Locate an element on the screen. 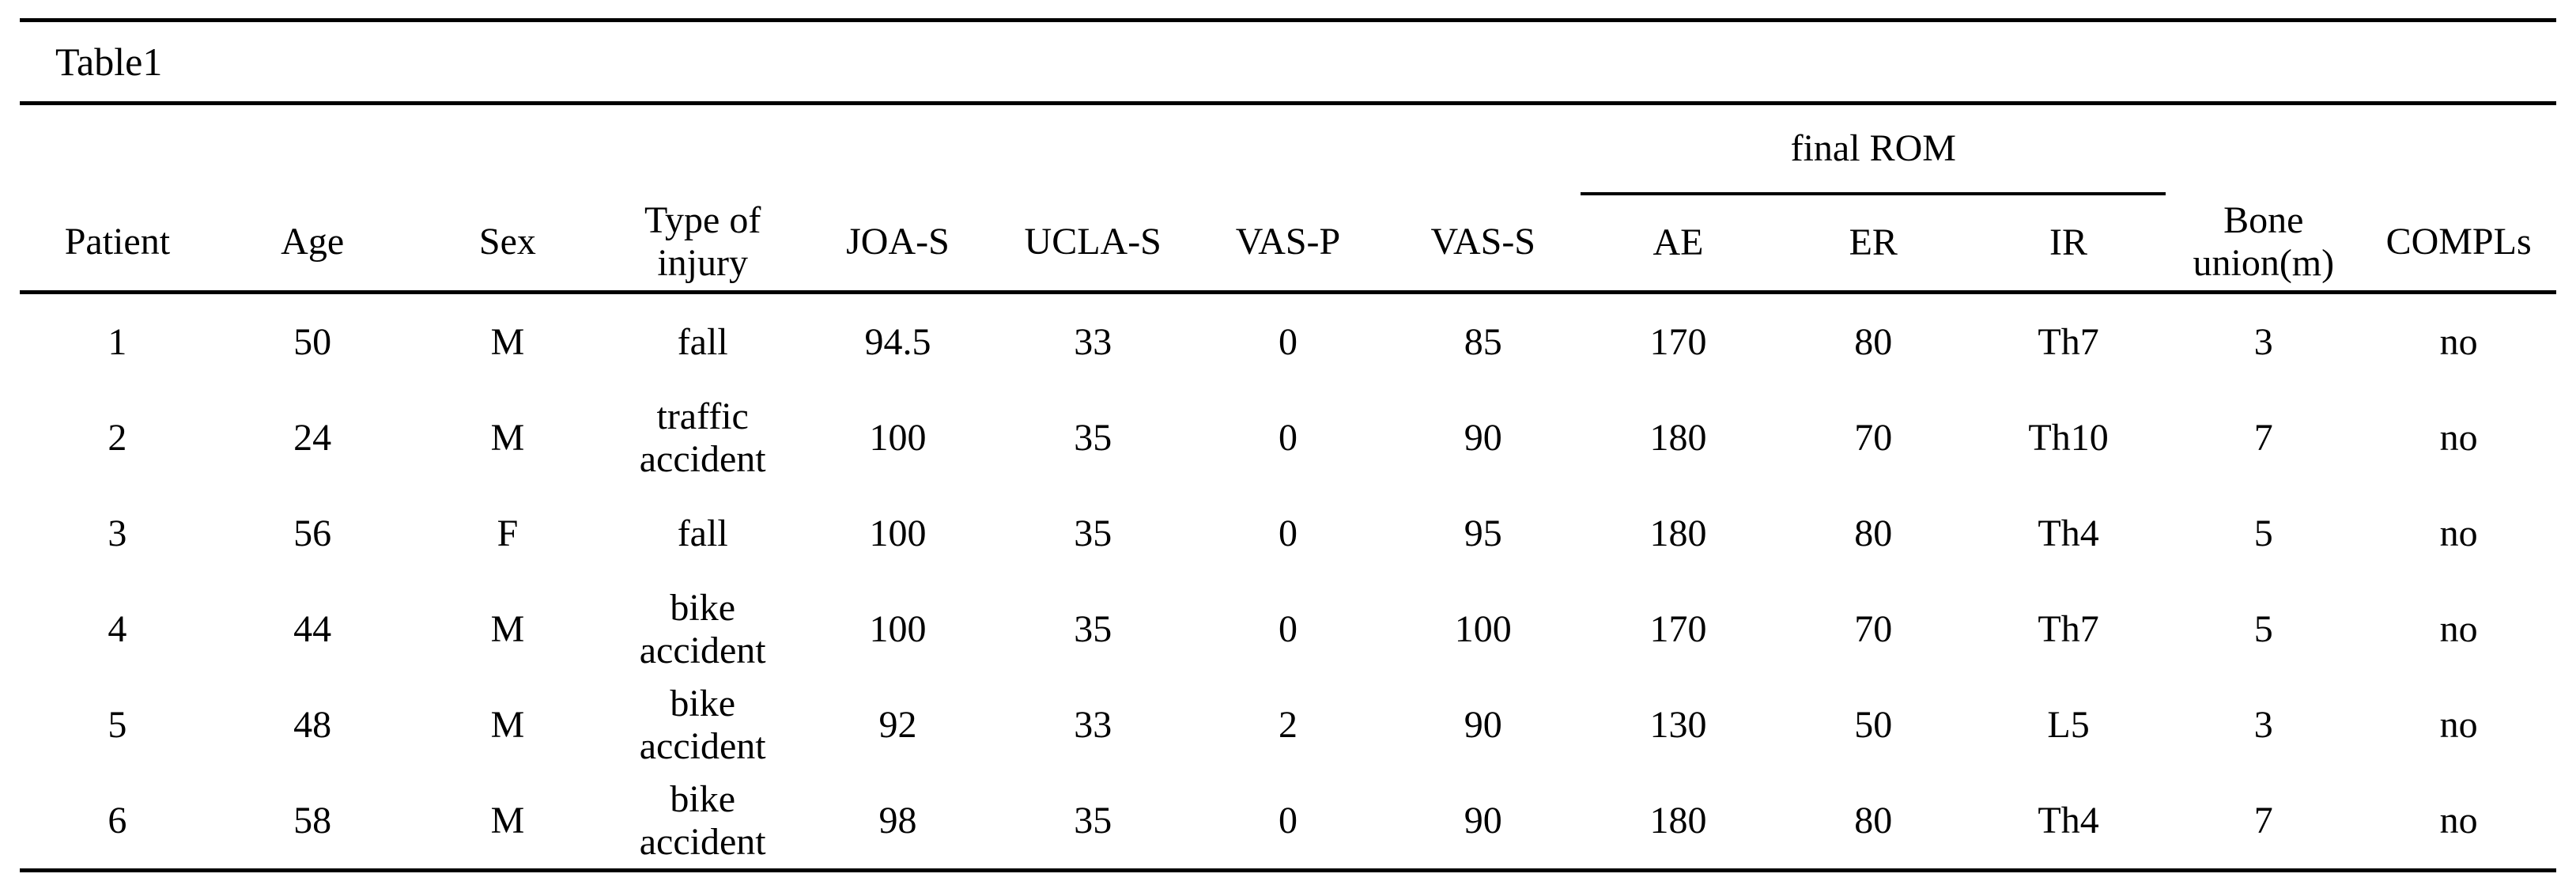  cell-type-of-injury: traffic accident is located at coordinates (702, 437).